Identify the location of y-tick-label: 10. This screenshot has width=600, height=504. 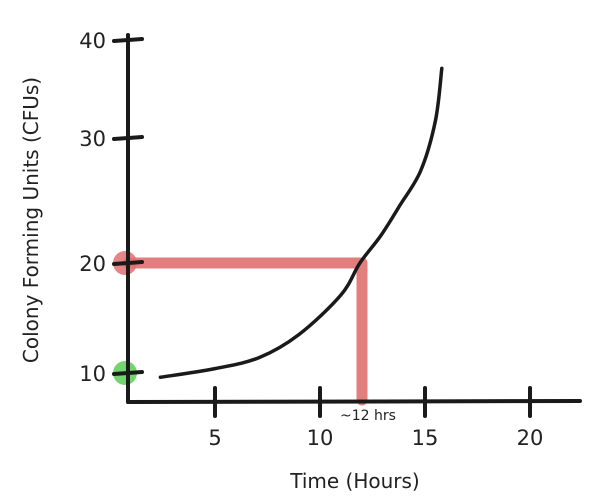
(92, 374).